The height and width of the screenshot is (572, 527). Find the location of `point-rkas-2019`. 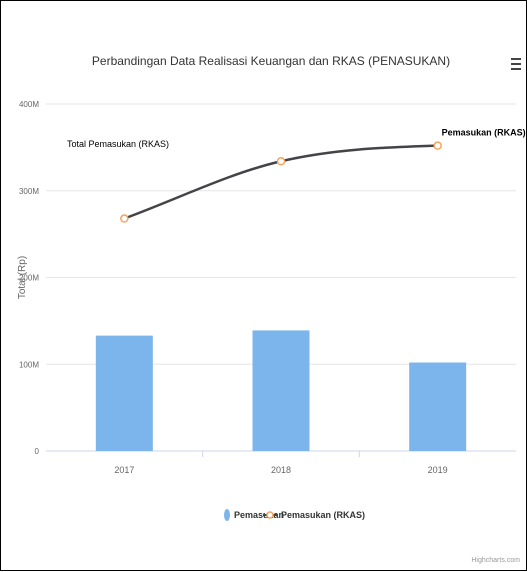

point-rkas-2019 is located at coordinates (437, 145).